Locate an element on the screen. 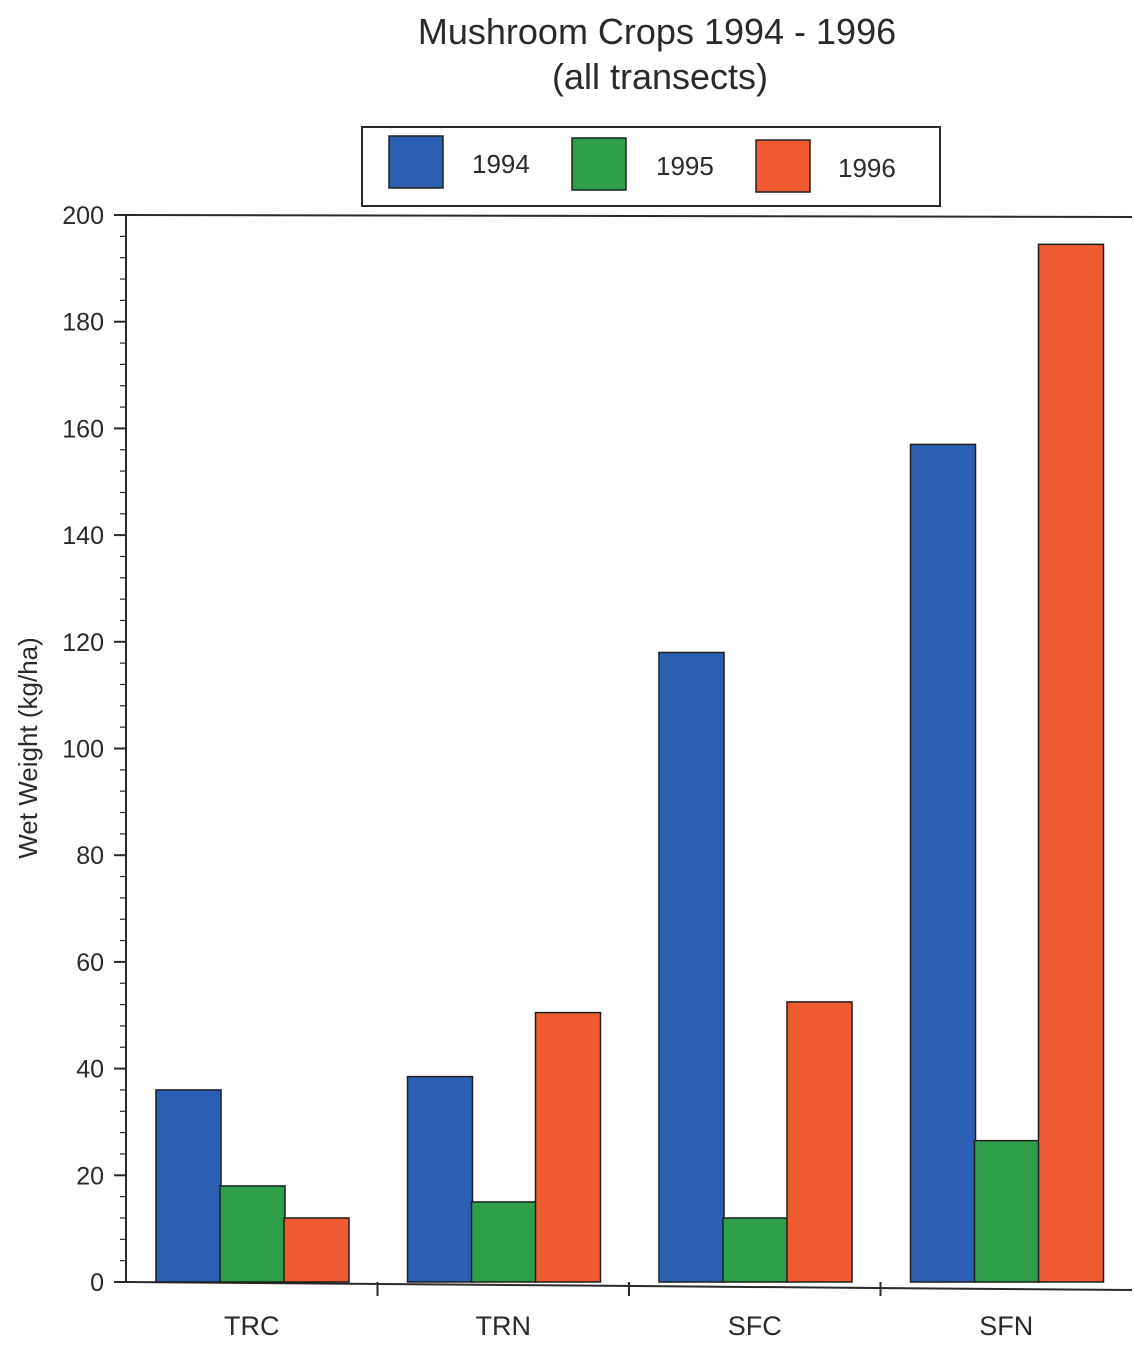 Image resolution: width=1134 pixels, height=1349 pixels. legend-box is located at coordinates (651, 166).